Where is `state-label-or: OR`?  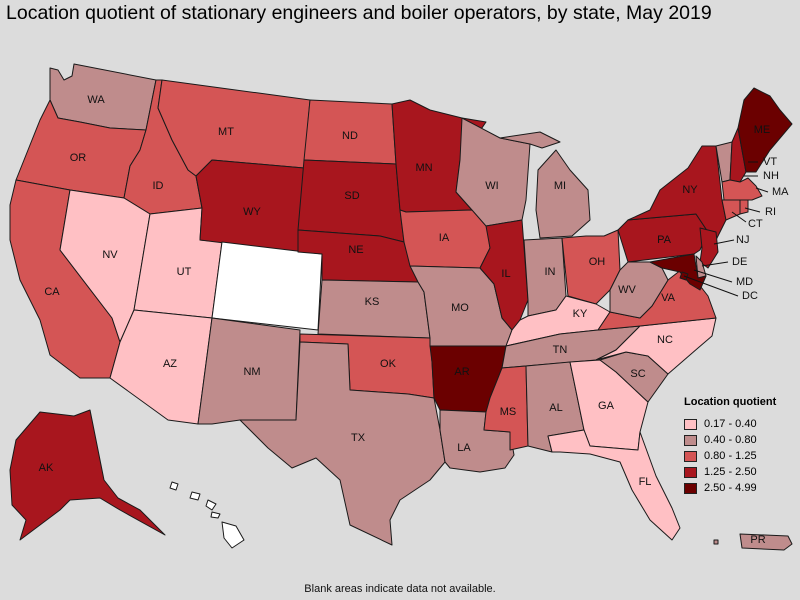
state-label-or: OR is located at coordinates (78, 158).